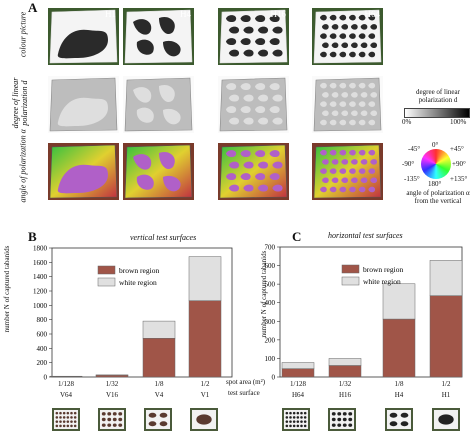 This screenshot has width=474, height=439. Describe the element at coordinates (33, 7) in the screenshot. I see `panel-a-letter: A` at that location.